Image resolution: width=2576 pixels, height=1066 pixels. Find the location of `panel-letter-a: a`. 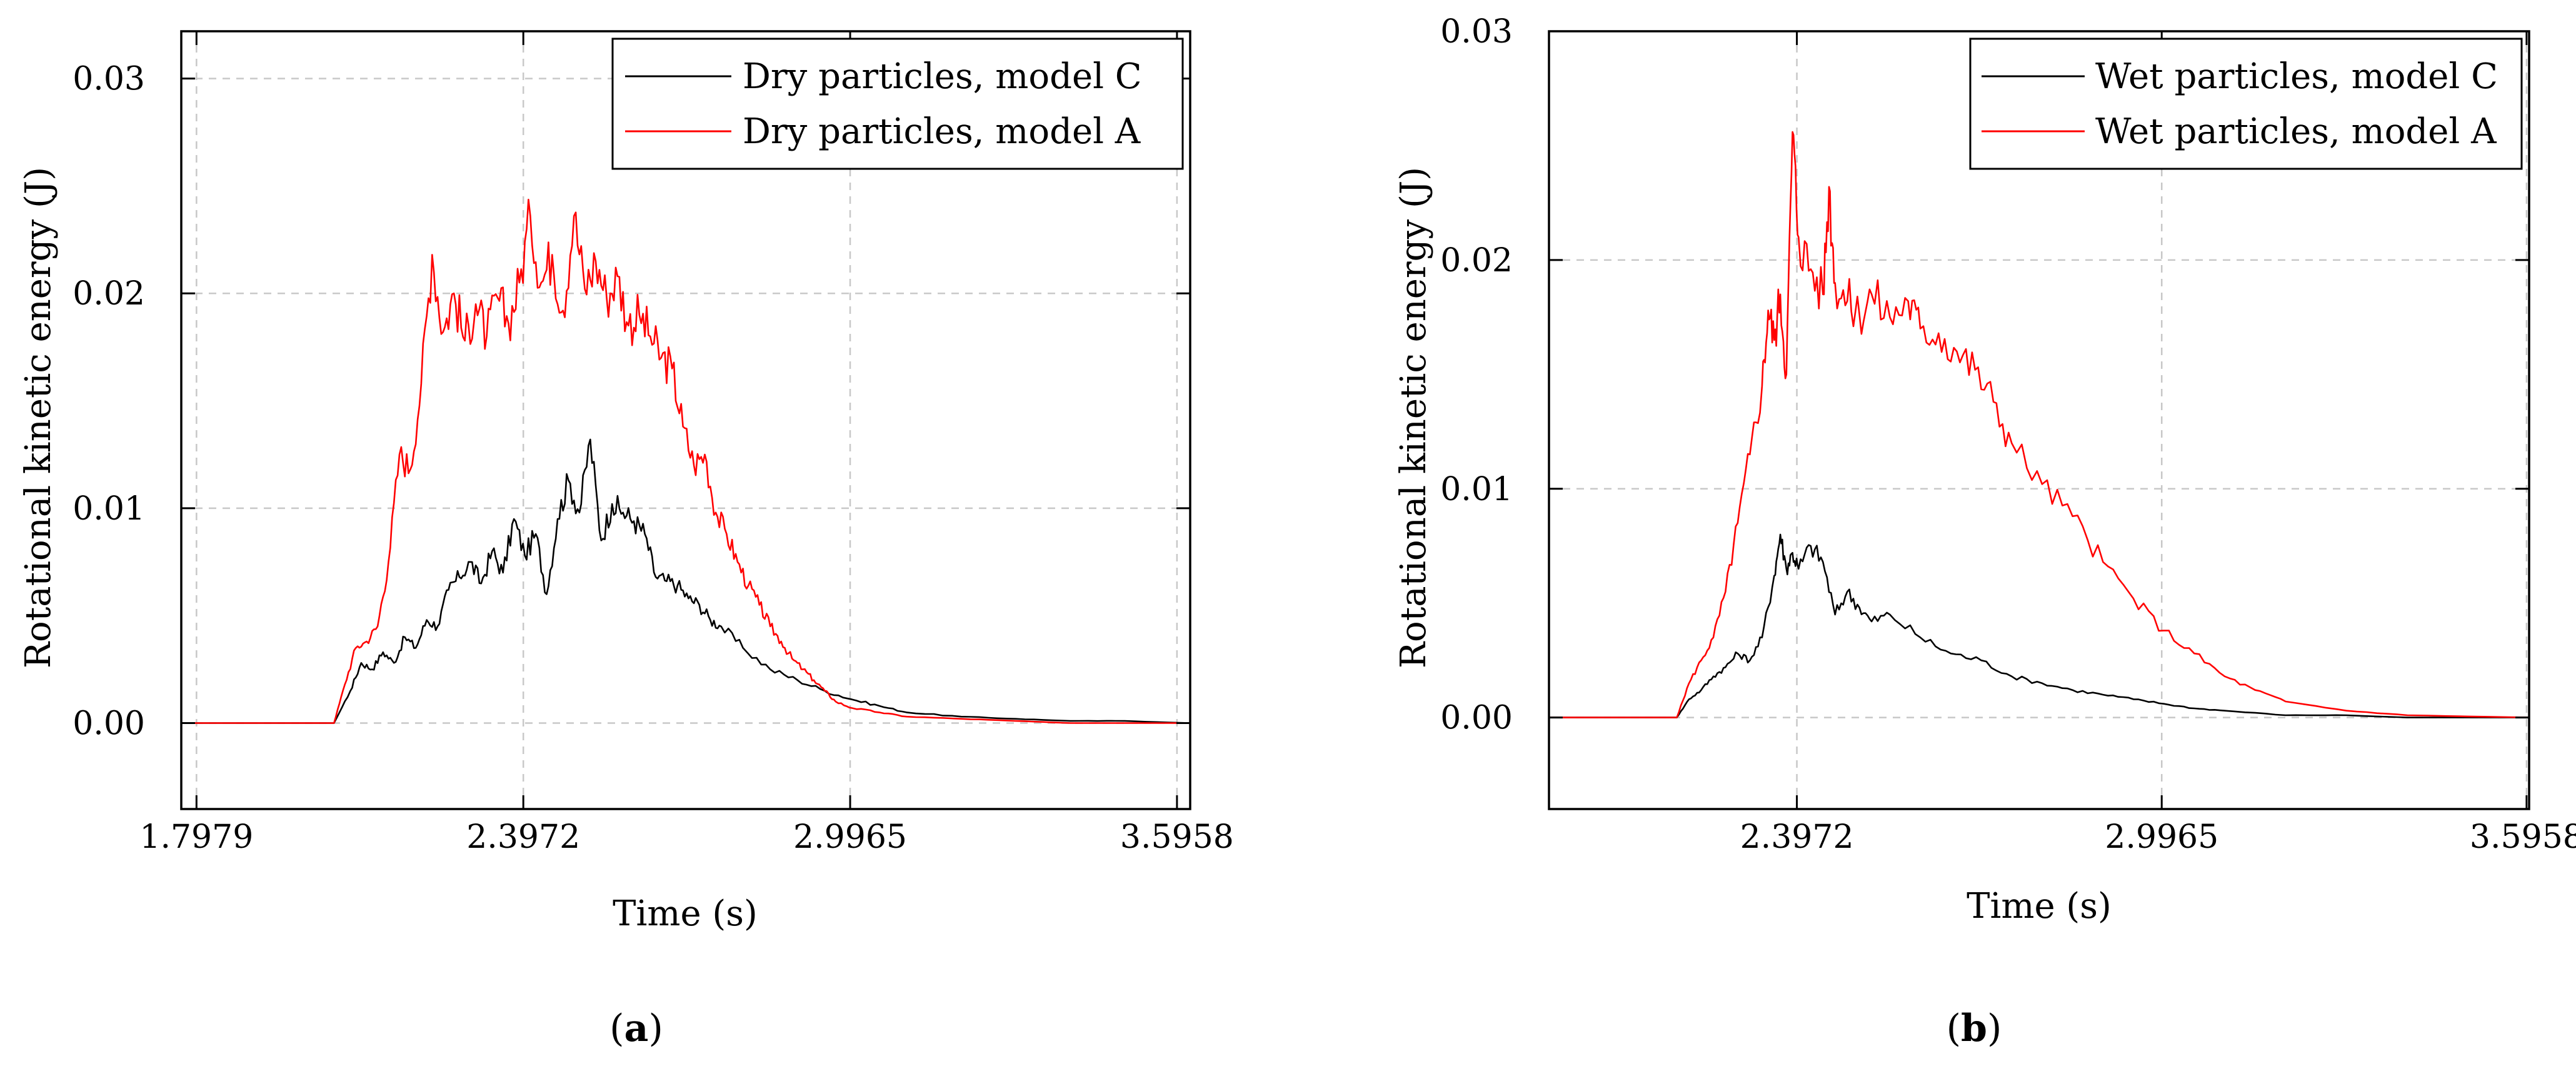

panel-letter-a: a is located at coordinates (636, 1028).